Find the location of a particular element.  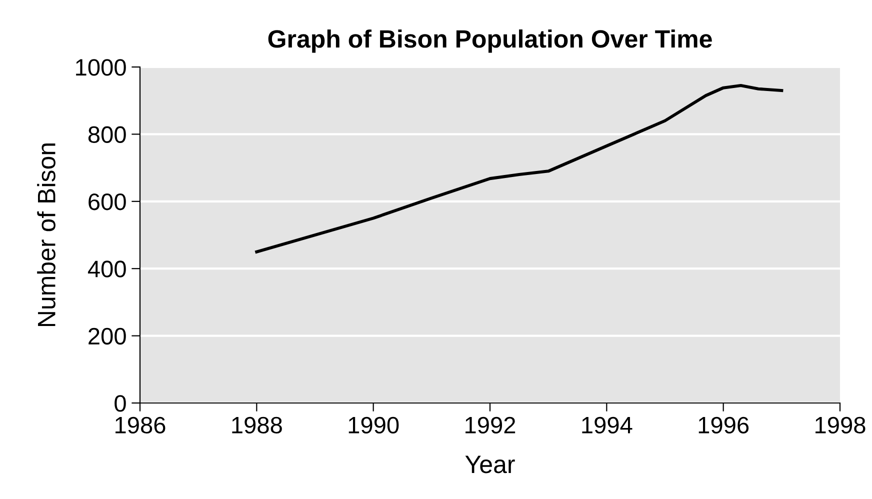

y-tick-label: 0 is located at coordinates (120, 403).